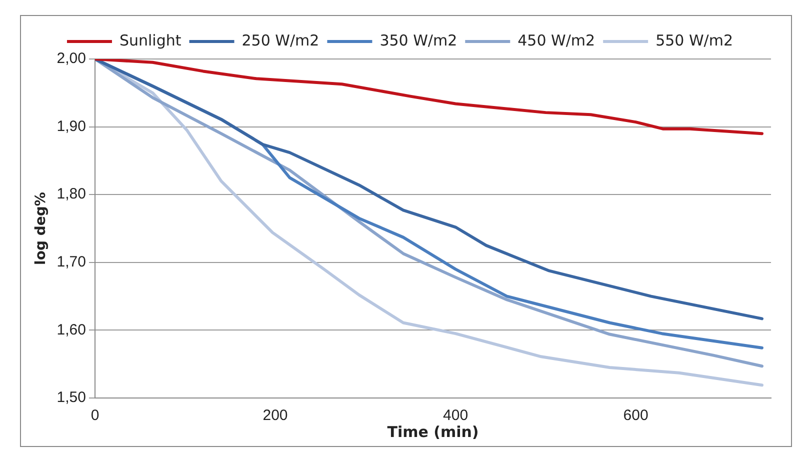 Image resolution: width=802 pixels, height=452 pixels. Describe the element at coordinates (433, 431) in the screenshot. I see `x-axis-title: Time (min)` at that location.